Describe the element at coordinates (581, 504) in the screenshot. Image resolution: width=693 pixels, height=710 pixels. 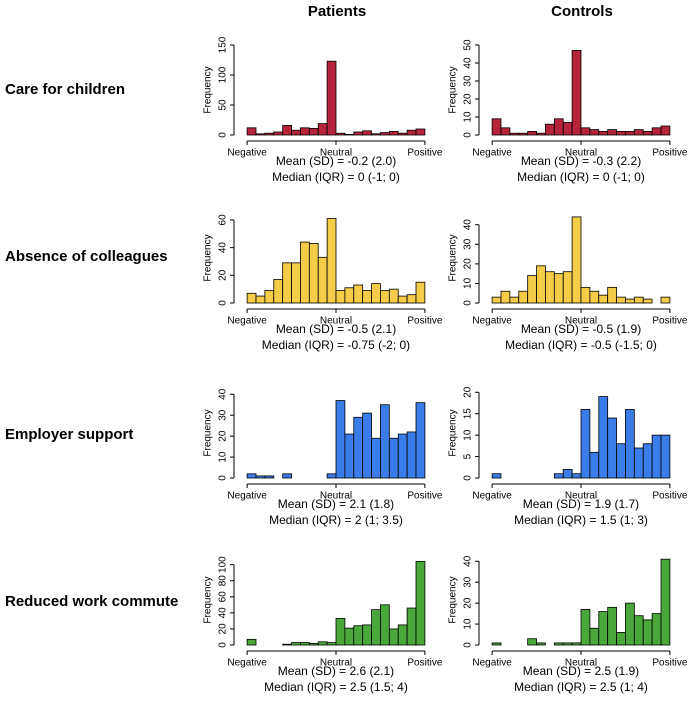
I see `stats-note: Mean (SD) = 1.9 (1.7)` at that location.